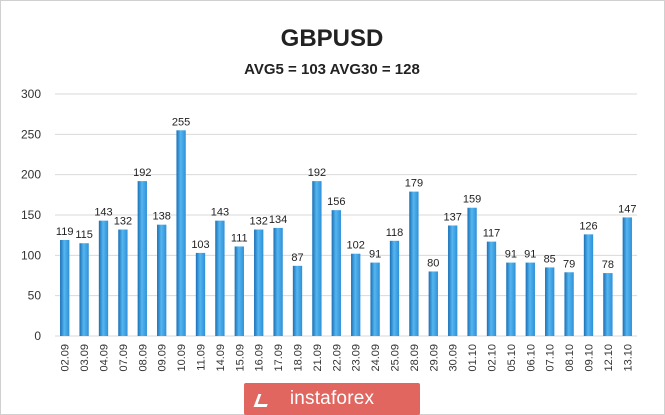 This screenshot has height=415, width=665. Describe the element at coordinates (550, 301) in the screenshot. I see `bar-07.10` at that location.